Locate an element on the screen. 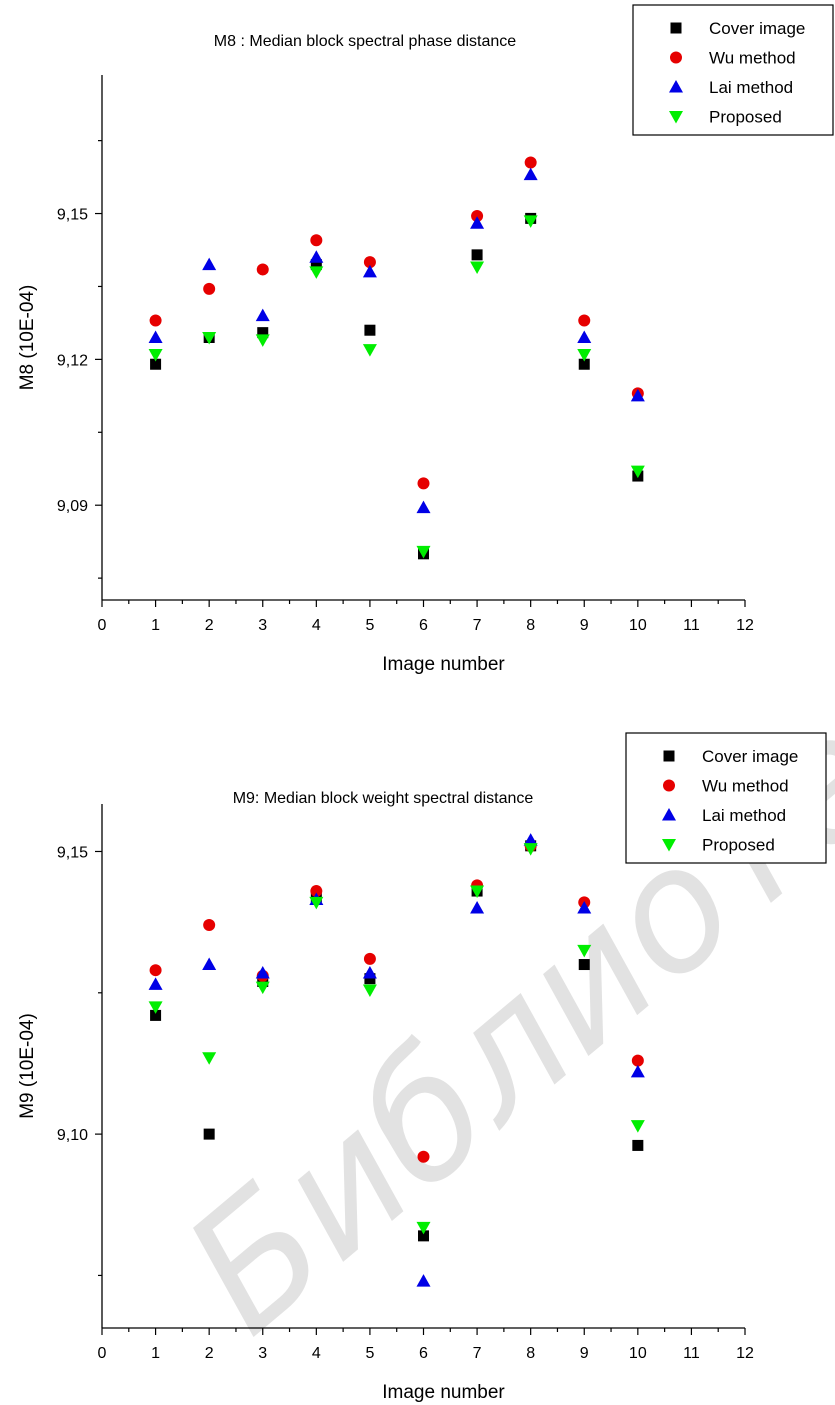 The height and width of the screenshot is (1405, 835). x-tick-label: 0 is located at coordinates (102, 625).